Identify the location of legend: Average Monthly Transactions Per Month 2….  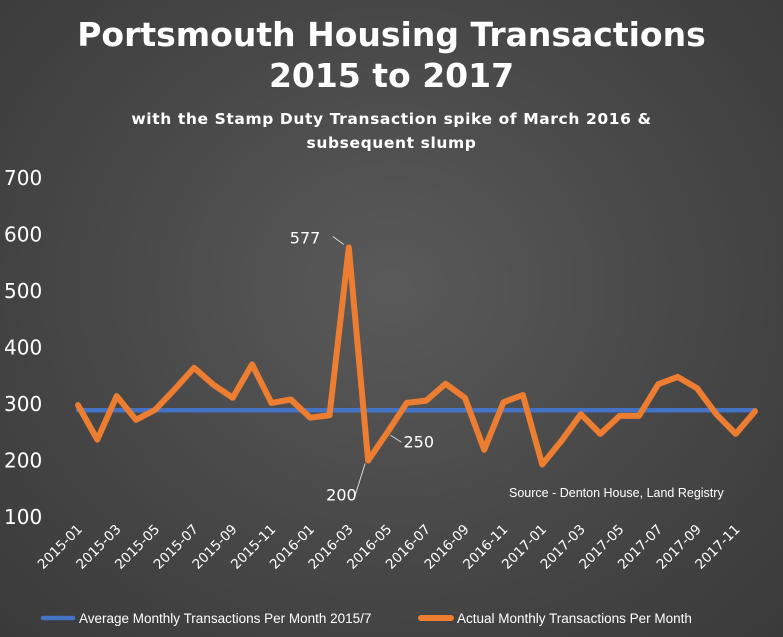
(366, 618).